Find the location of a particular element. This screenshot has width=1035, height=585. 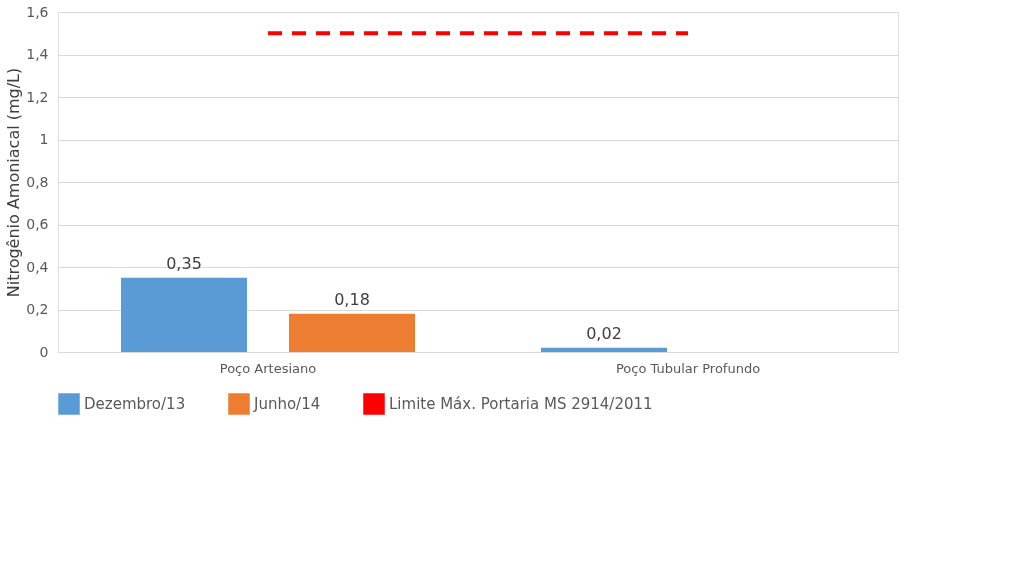

y-tick-label: 0,8 is located at coordinates (37, 181).